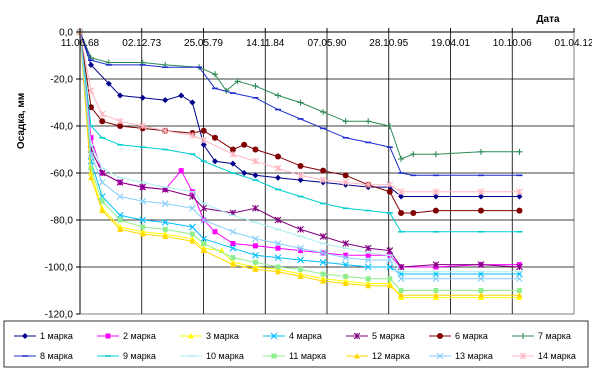 The image size is (592, 369). Describe the element at coordinates (307, 356) in the screenshot. I see `legend-label: 11 марка` at that location.